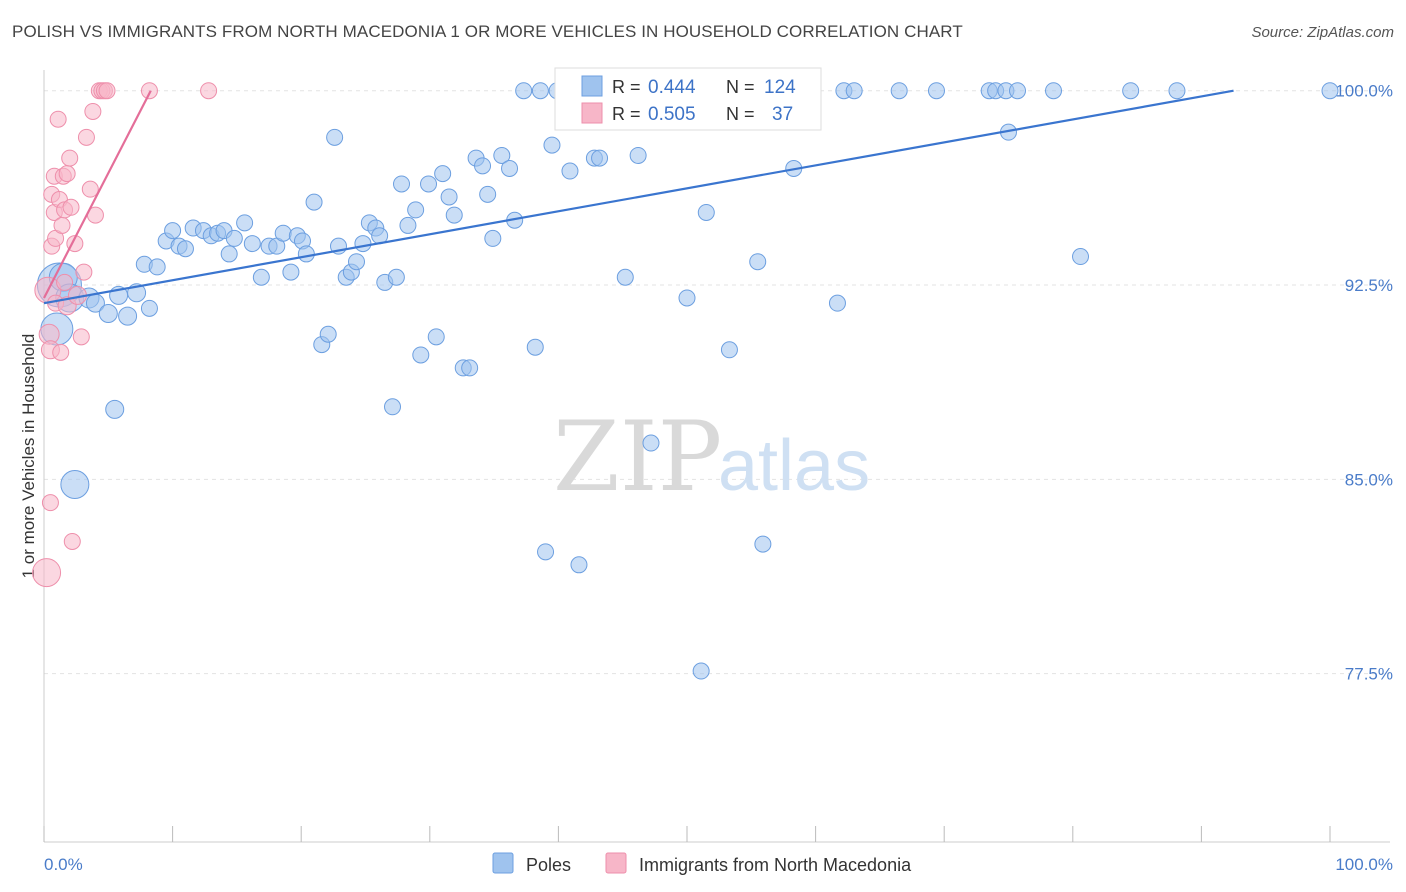  I want to click on y-tick-label-2: 85.0%, so click(1369, 479).